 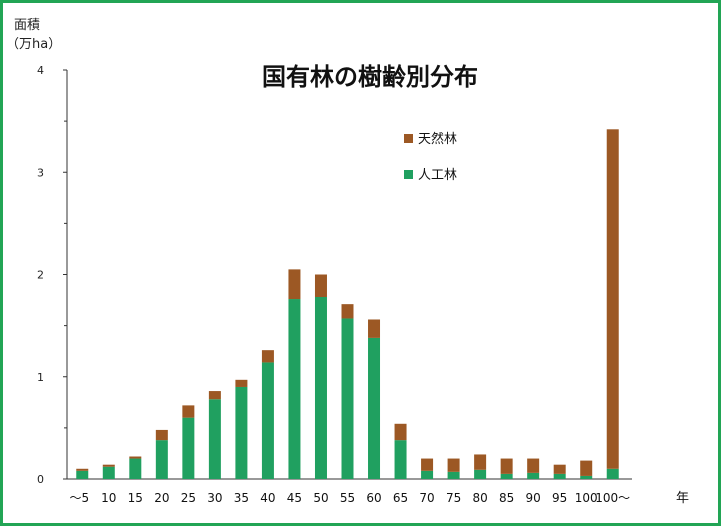 I want to click on x-tick-label: 60, so click(x=373, y=498).